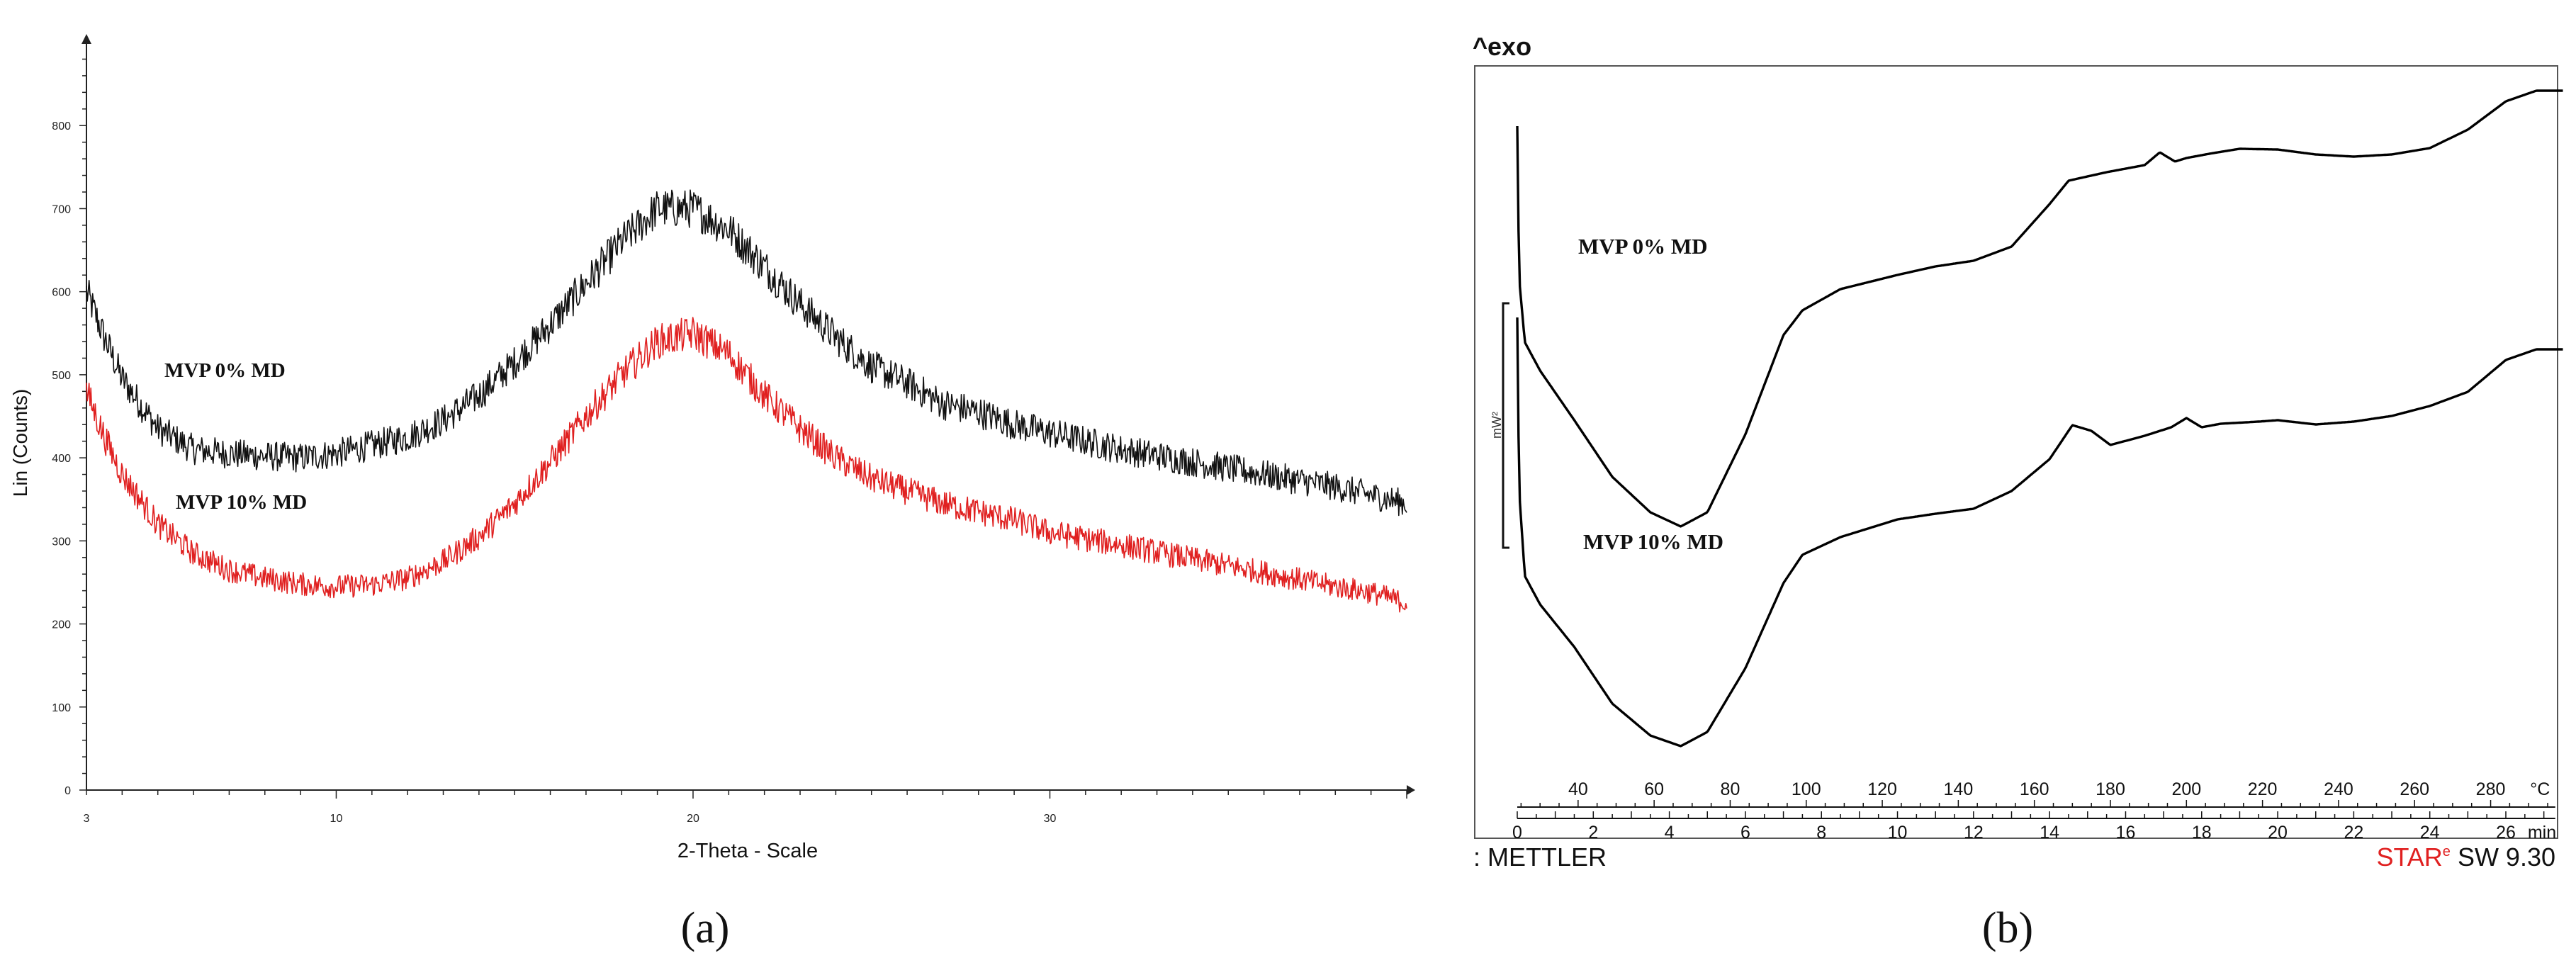 The height and width of the screenshot is (975, 2576). What do you see at coordinates (2202, 832) in the screenshot?
I see `panel-b-time-tick-label: 18` at bounding box center [2202, 832].